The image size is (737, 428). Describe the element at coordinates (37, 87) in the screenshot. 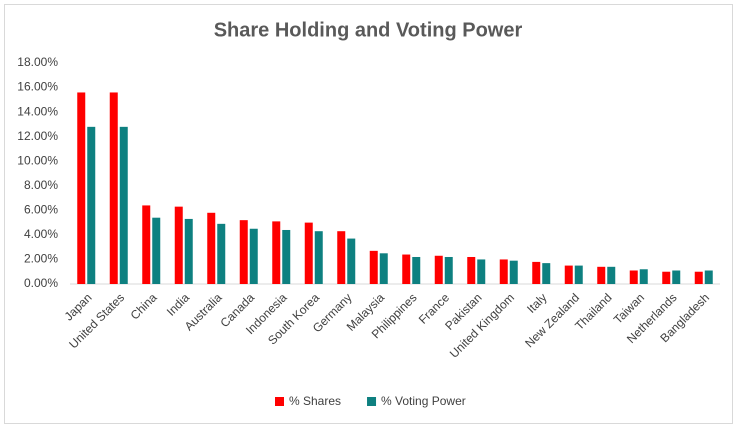

I see `y-tick-label: 16.00%` at that location.